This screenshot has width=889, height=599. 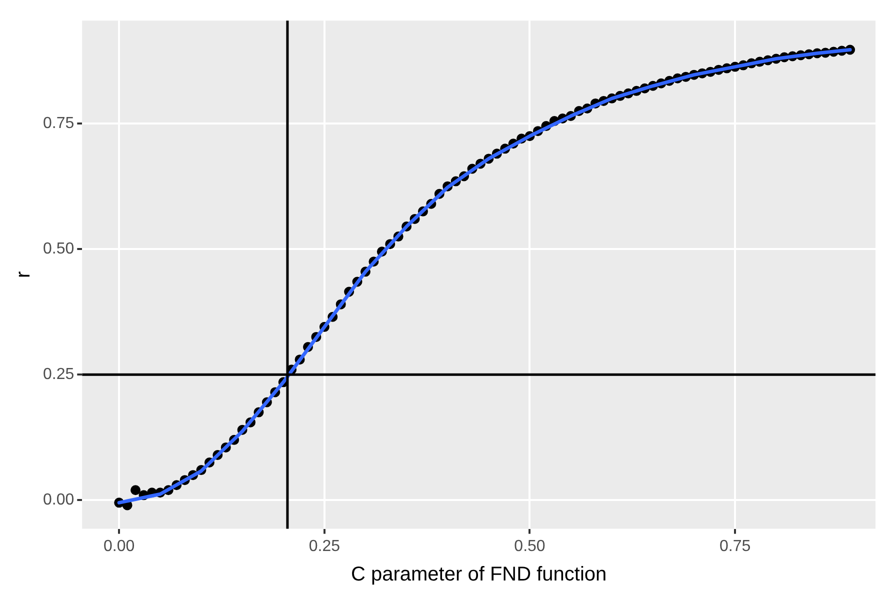 What do you see at coordinates (324, 546) in the screenshot?
I see `x-tick-label: 0.25` at bounding box center [324, 546].